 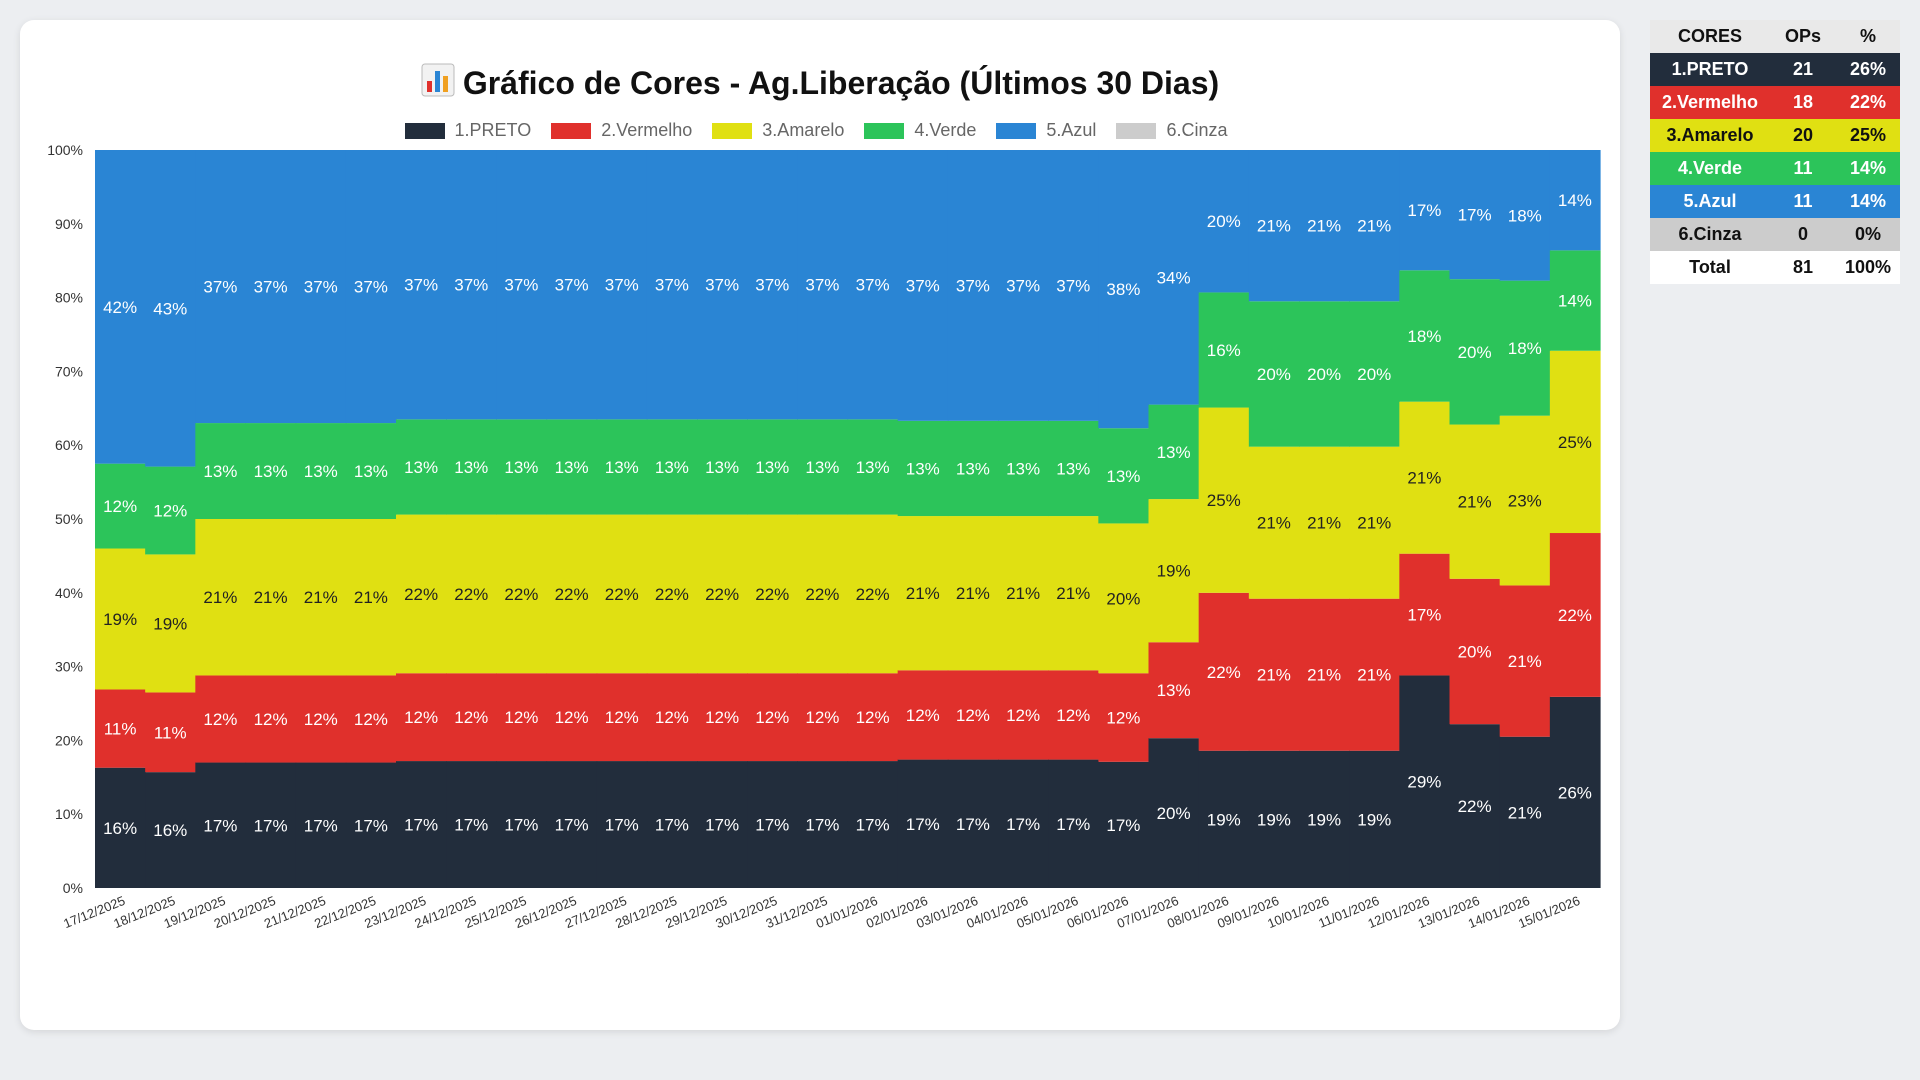 I want to click on data-label: 43%, so click(x=170, y=308).